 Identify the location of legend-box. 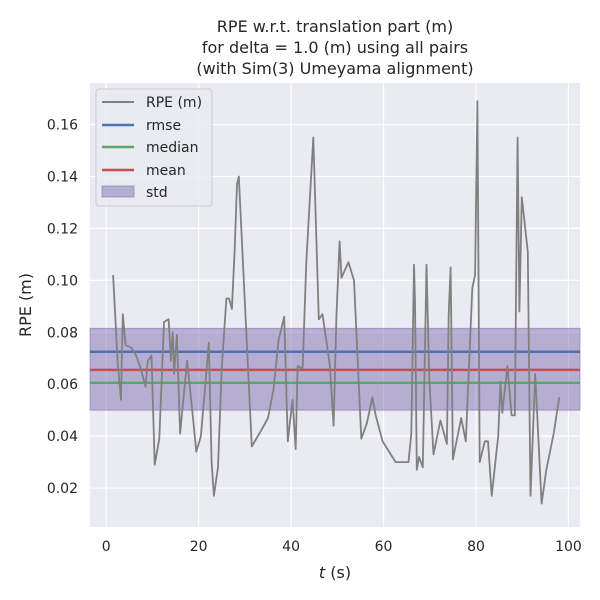
(154, 147).